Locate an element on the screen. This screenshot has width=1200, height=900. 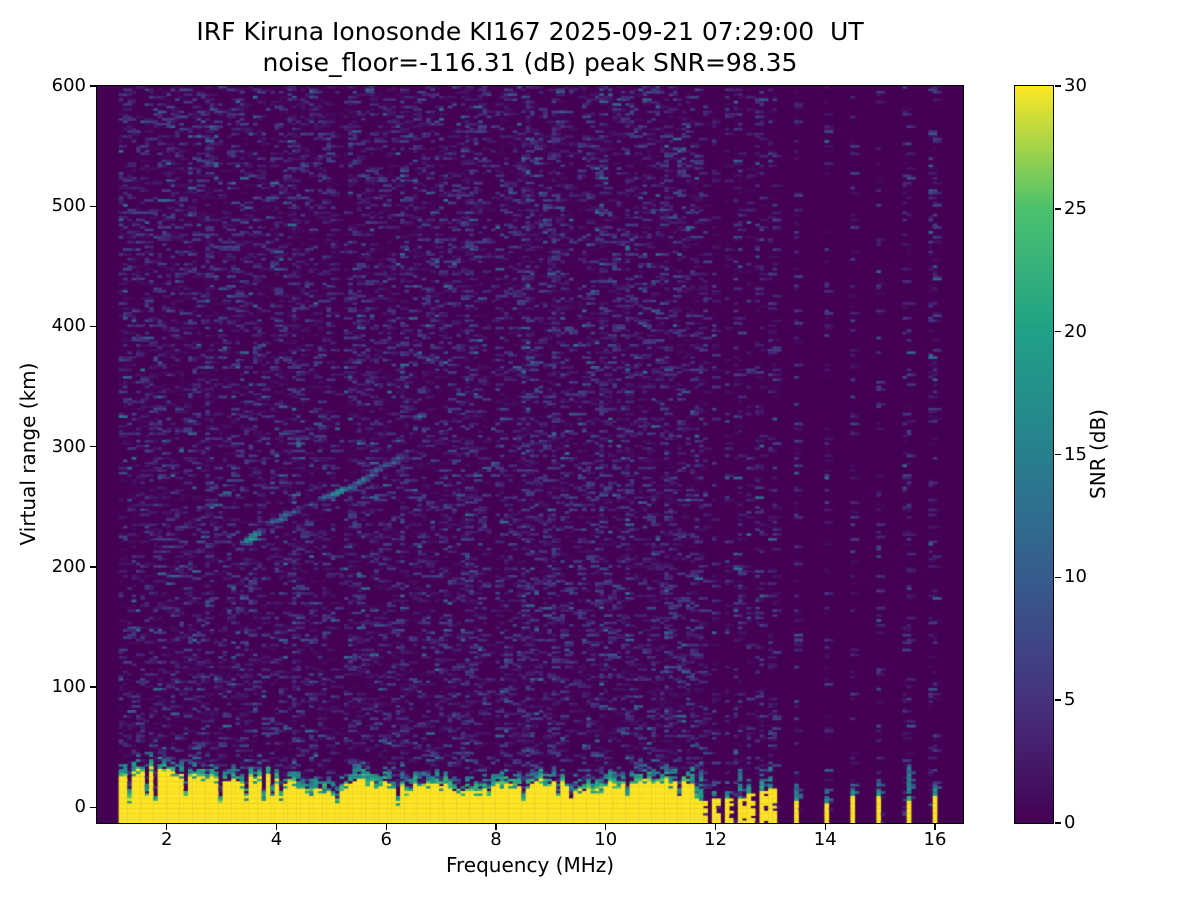
x-tick-label: 10 is located at coordinates (606, 839).